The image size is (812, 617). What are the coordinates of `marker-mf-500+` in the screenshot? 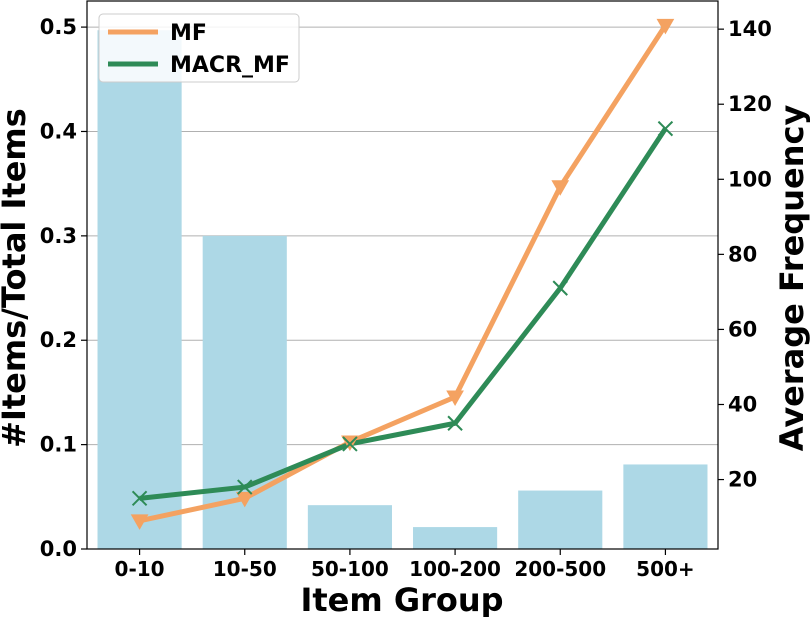 It's located at (665, 26).